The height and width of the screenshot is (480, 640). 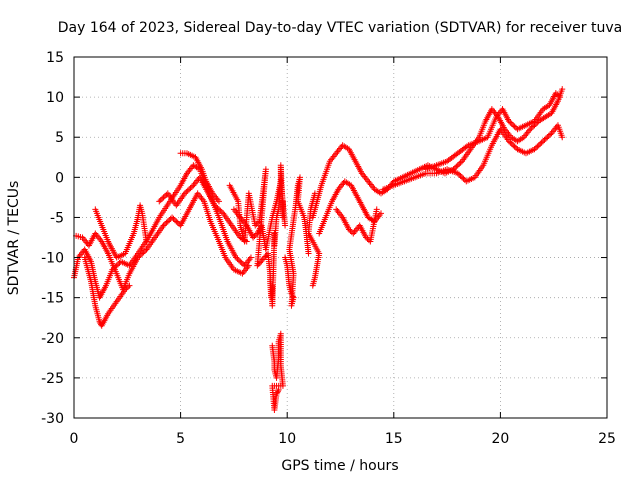 I want to click on x-tick-label: 0, so click(x=74, y=439).